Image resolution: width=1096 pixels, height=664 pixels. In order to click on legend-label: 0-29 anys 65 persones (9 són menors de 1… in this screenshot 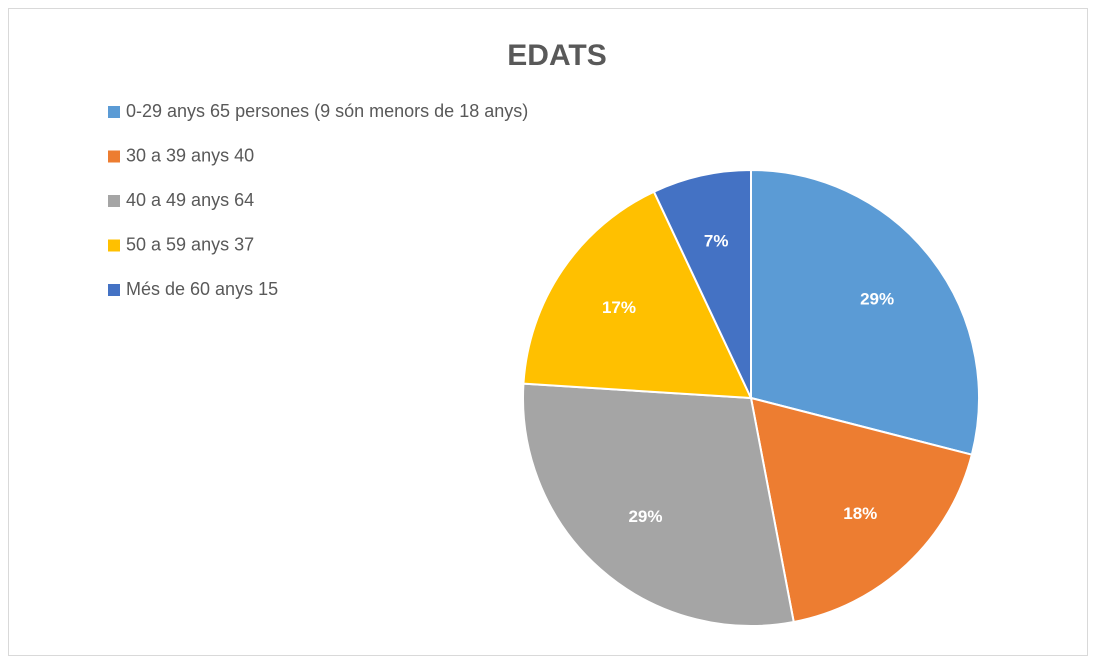, I will do `click(327, 111)`.